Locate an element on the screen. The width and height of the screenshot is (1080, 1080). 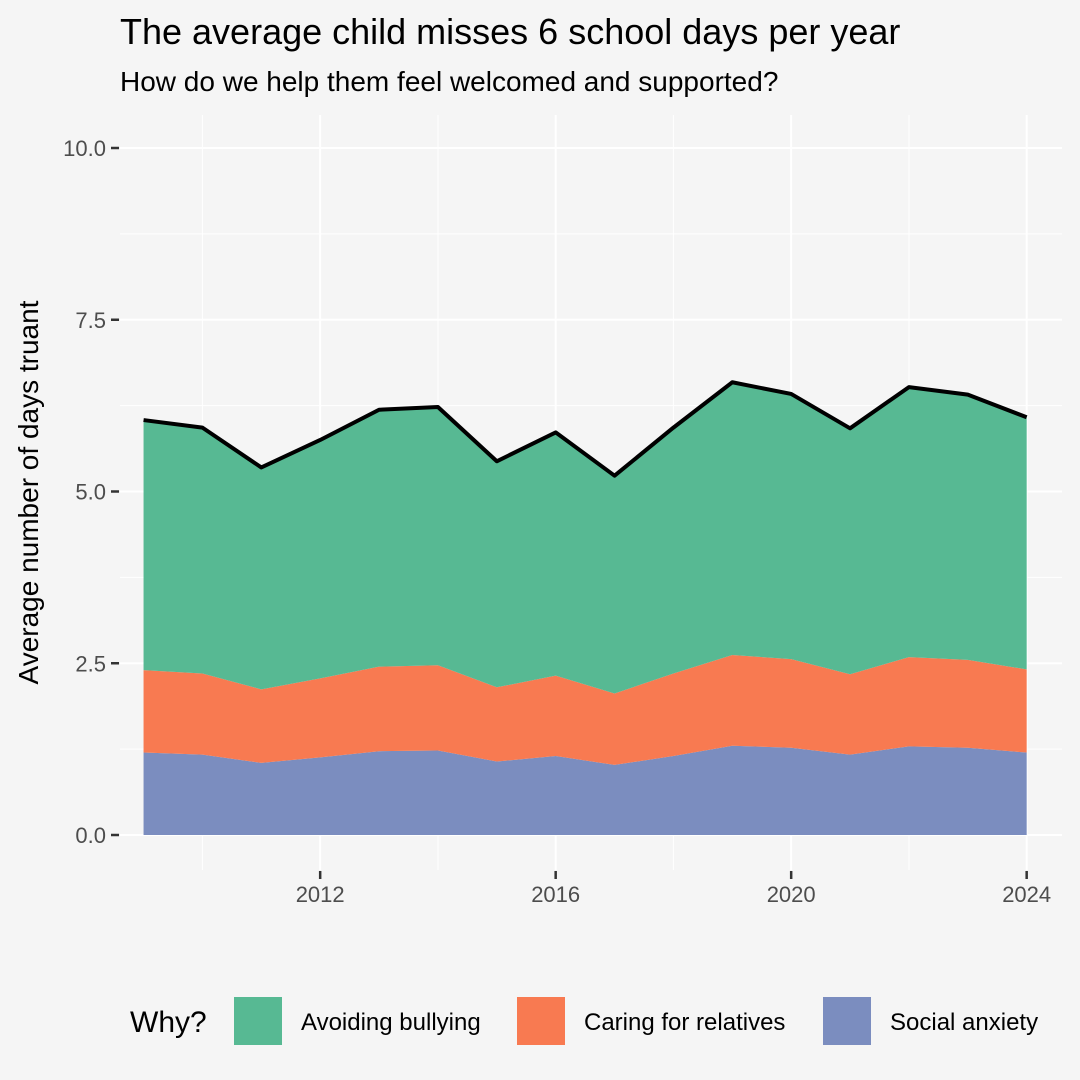
x-axis: 2012 2016 2020 2024 is located at coordinates (673, 889).